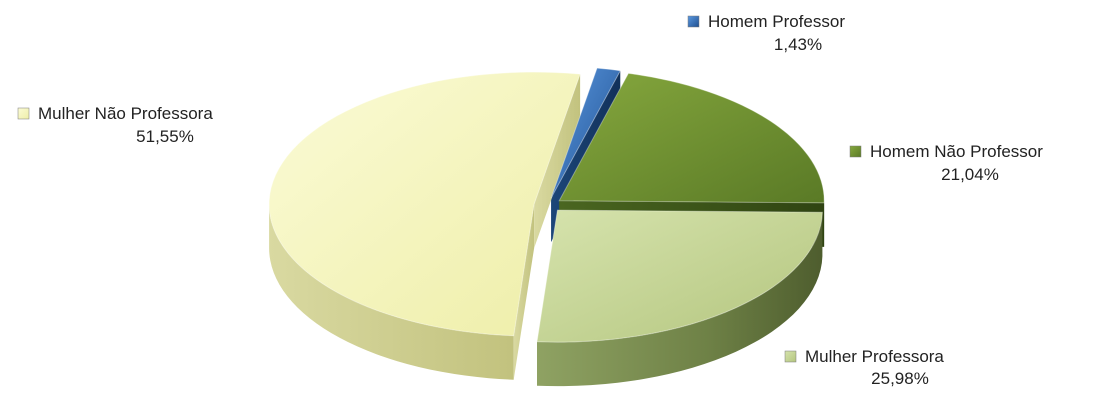 This screenshot has width=1106, height=395. I want to click on slice-label-homem-professor: Homem Professor 1,43%, so click(766, 33).